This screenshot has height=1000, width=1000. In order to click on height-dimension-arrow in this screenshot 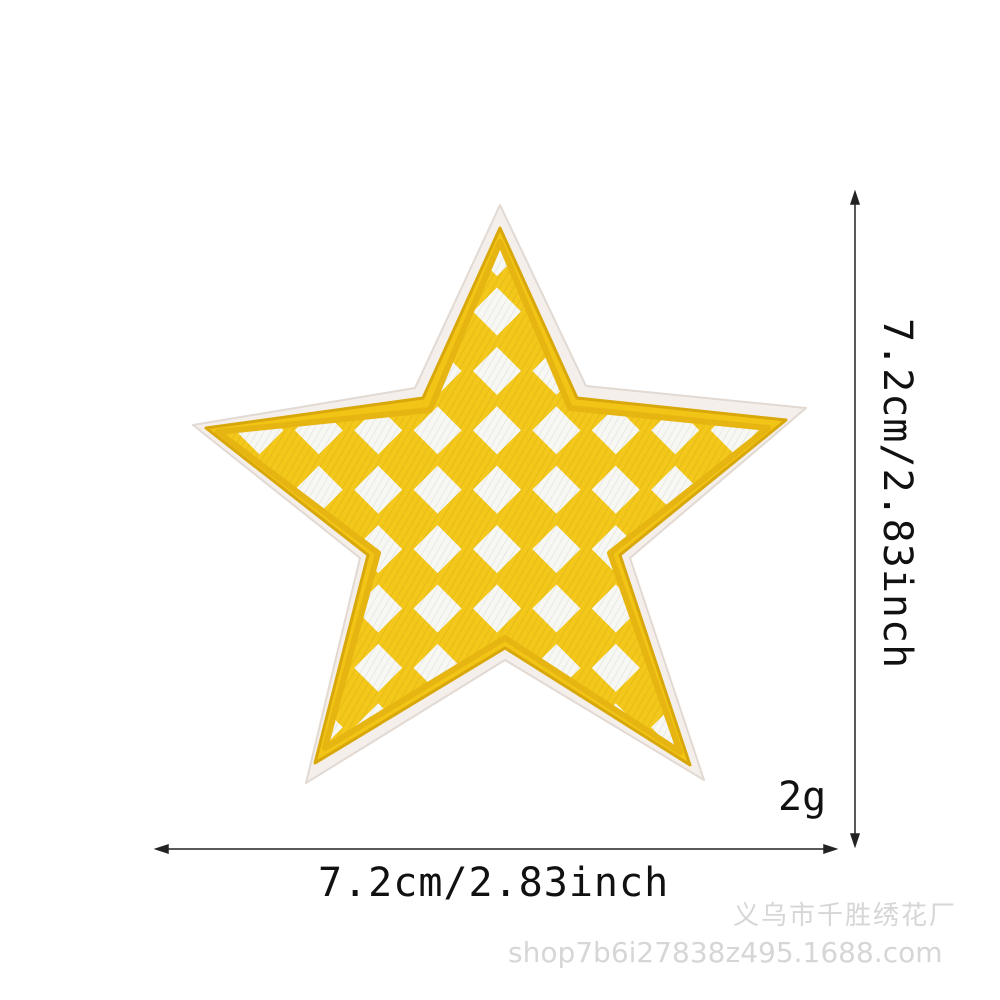, I will do `click(855, 519)`.